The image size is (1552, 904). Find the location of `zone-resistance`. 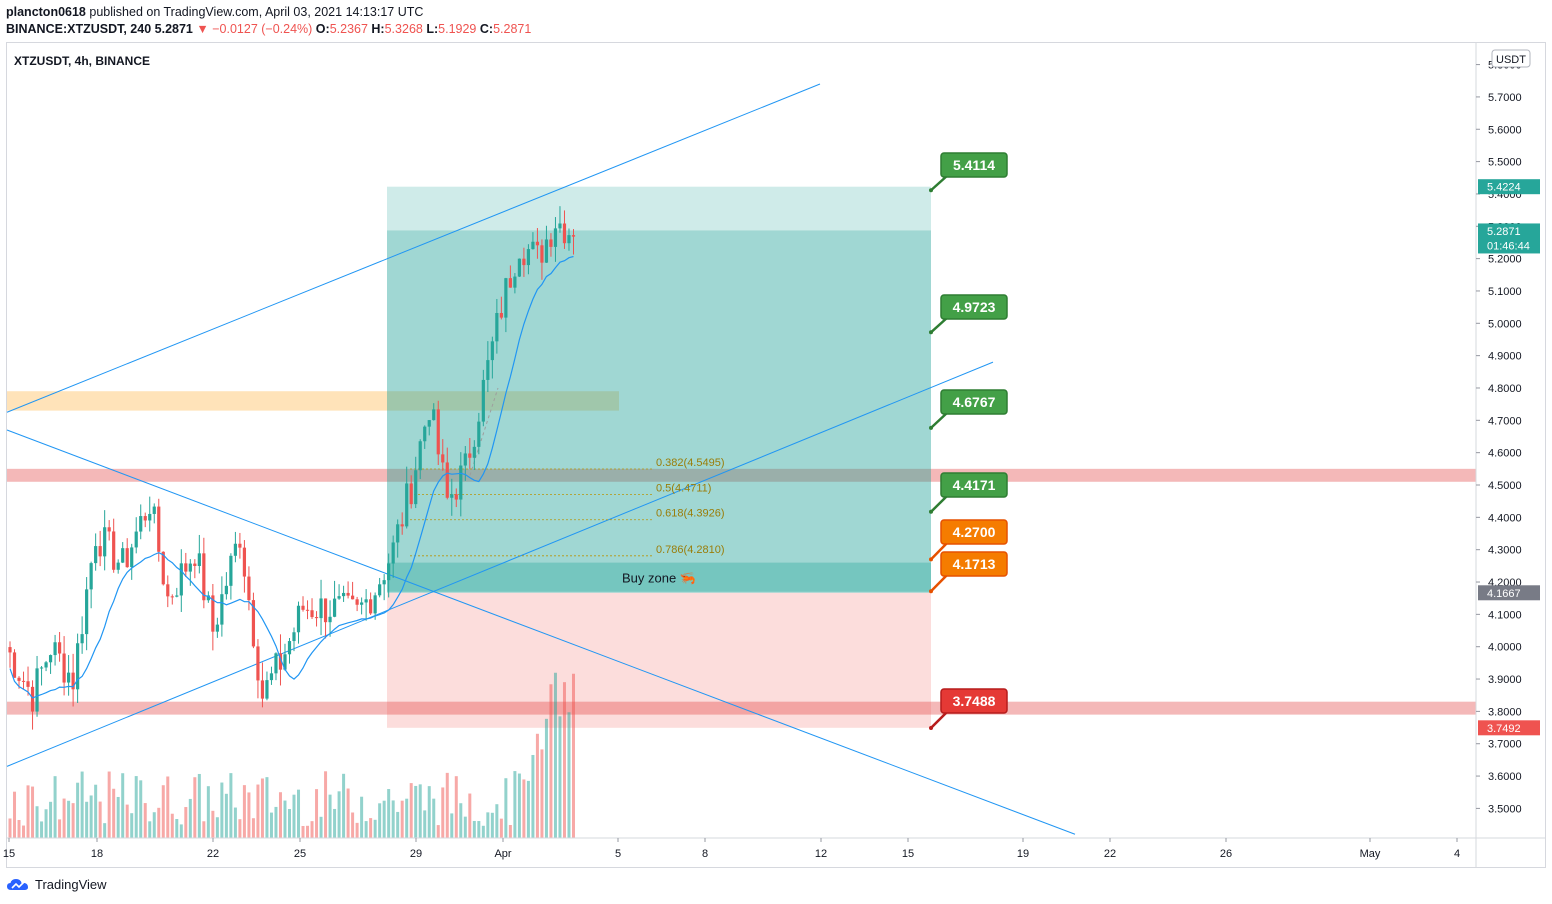

zone-resistance is located at coordinates (313, 401).